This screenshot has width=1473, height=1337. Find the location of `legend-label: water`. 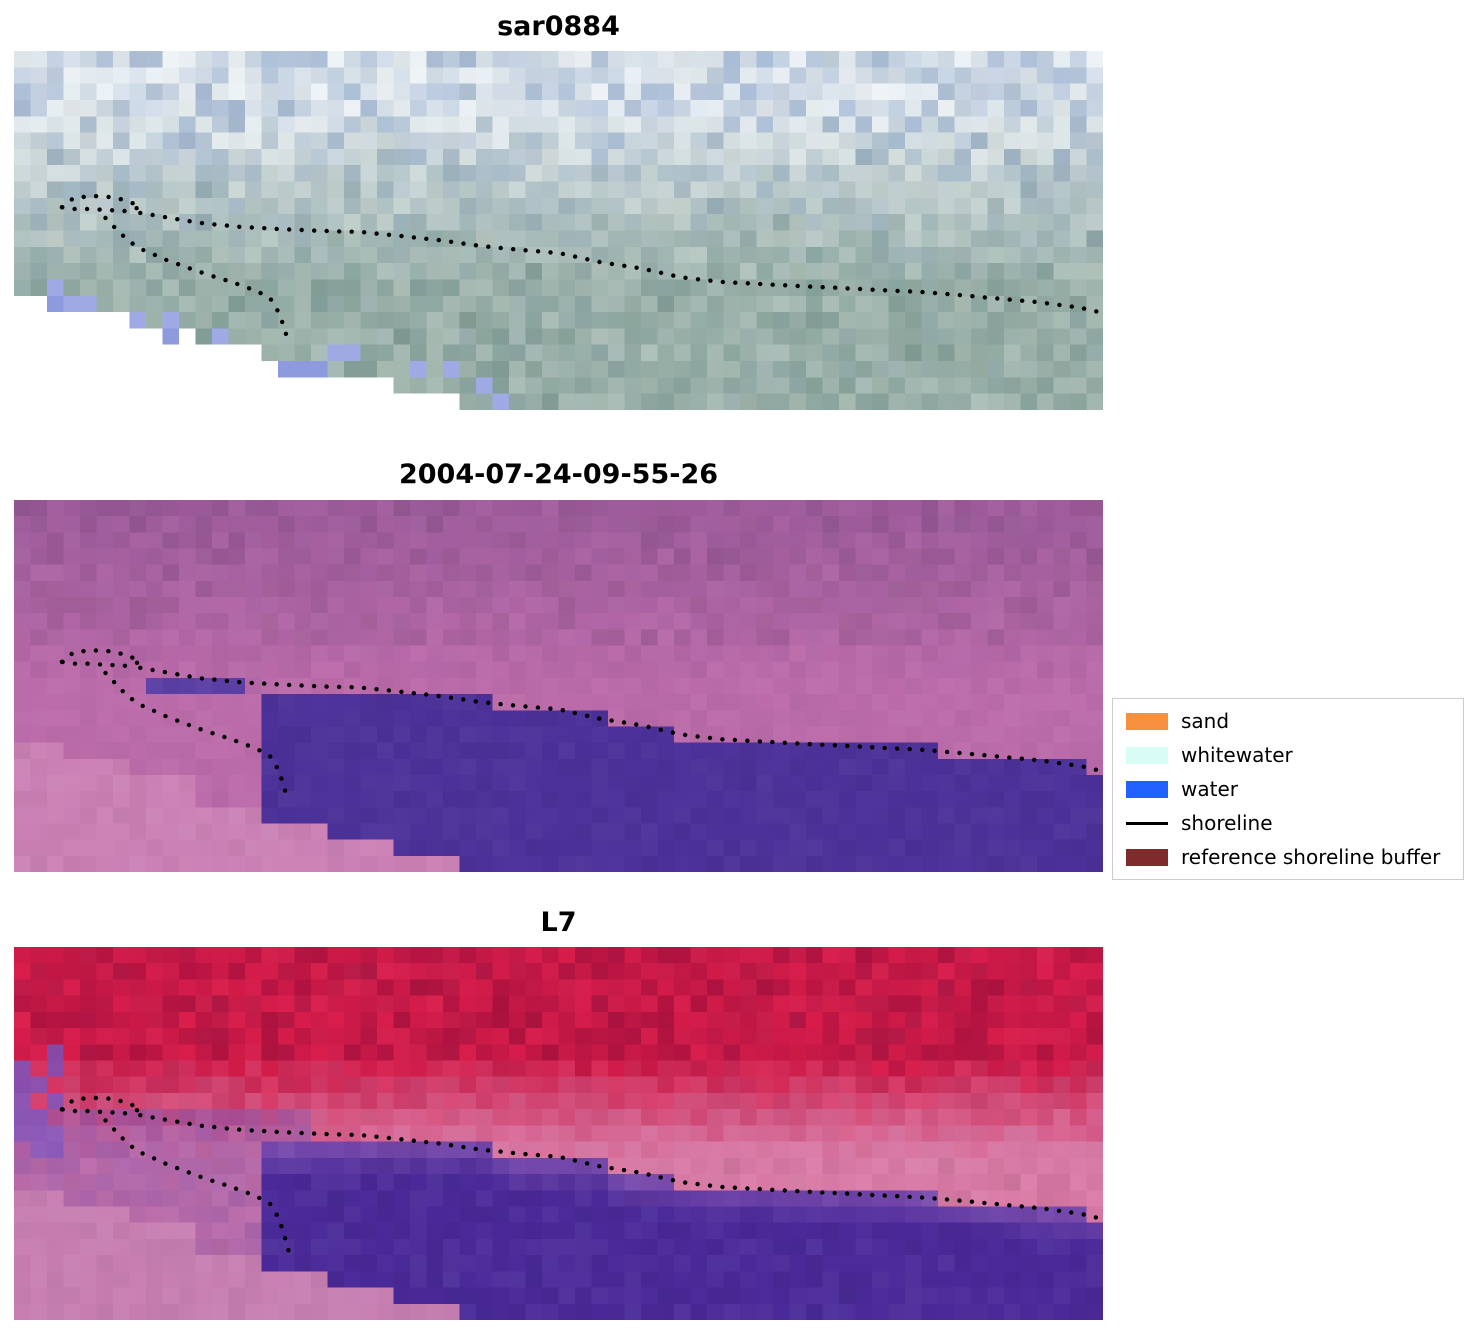

legend-label: water is located at coordinates (1209, 789).